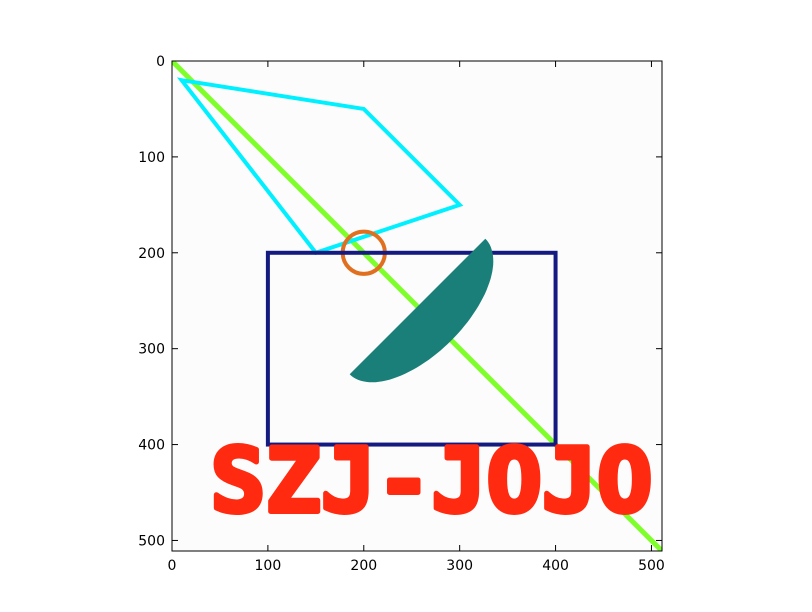 The width and height of the screenshot is (812, 612). I want to click on x-tick-label: 200, so click(363, 566).